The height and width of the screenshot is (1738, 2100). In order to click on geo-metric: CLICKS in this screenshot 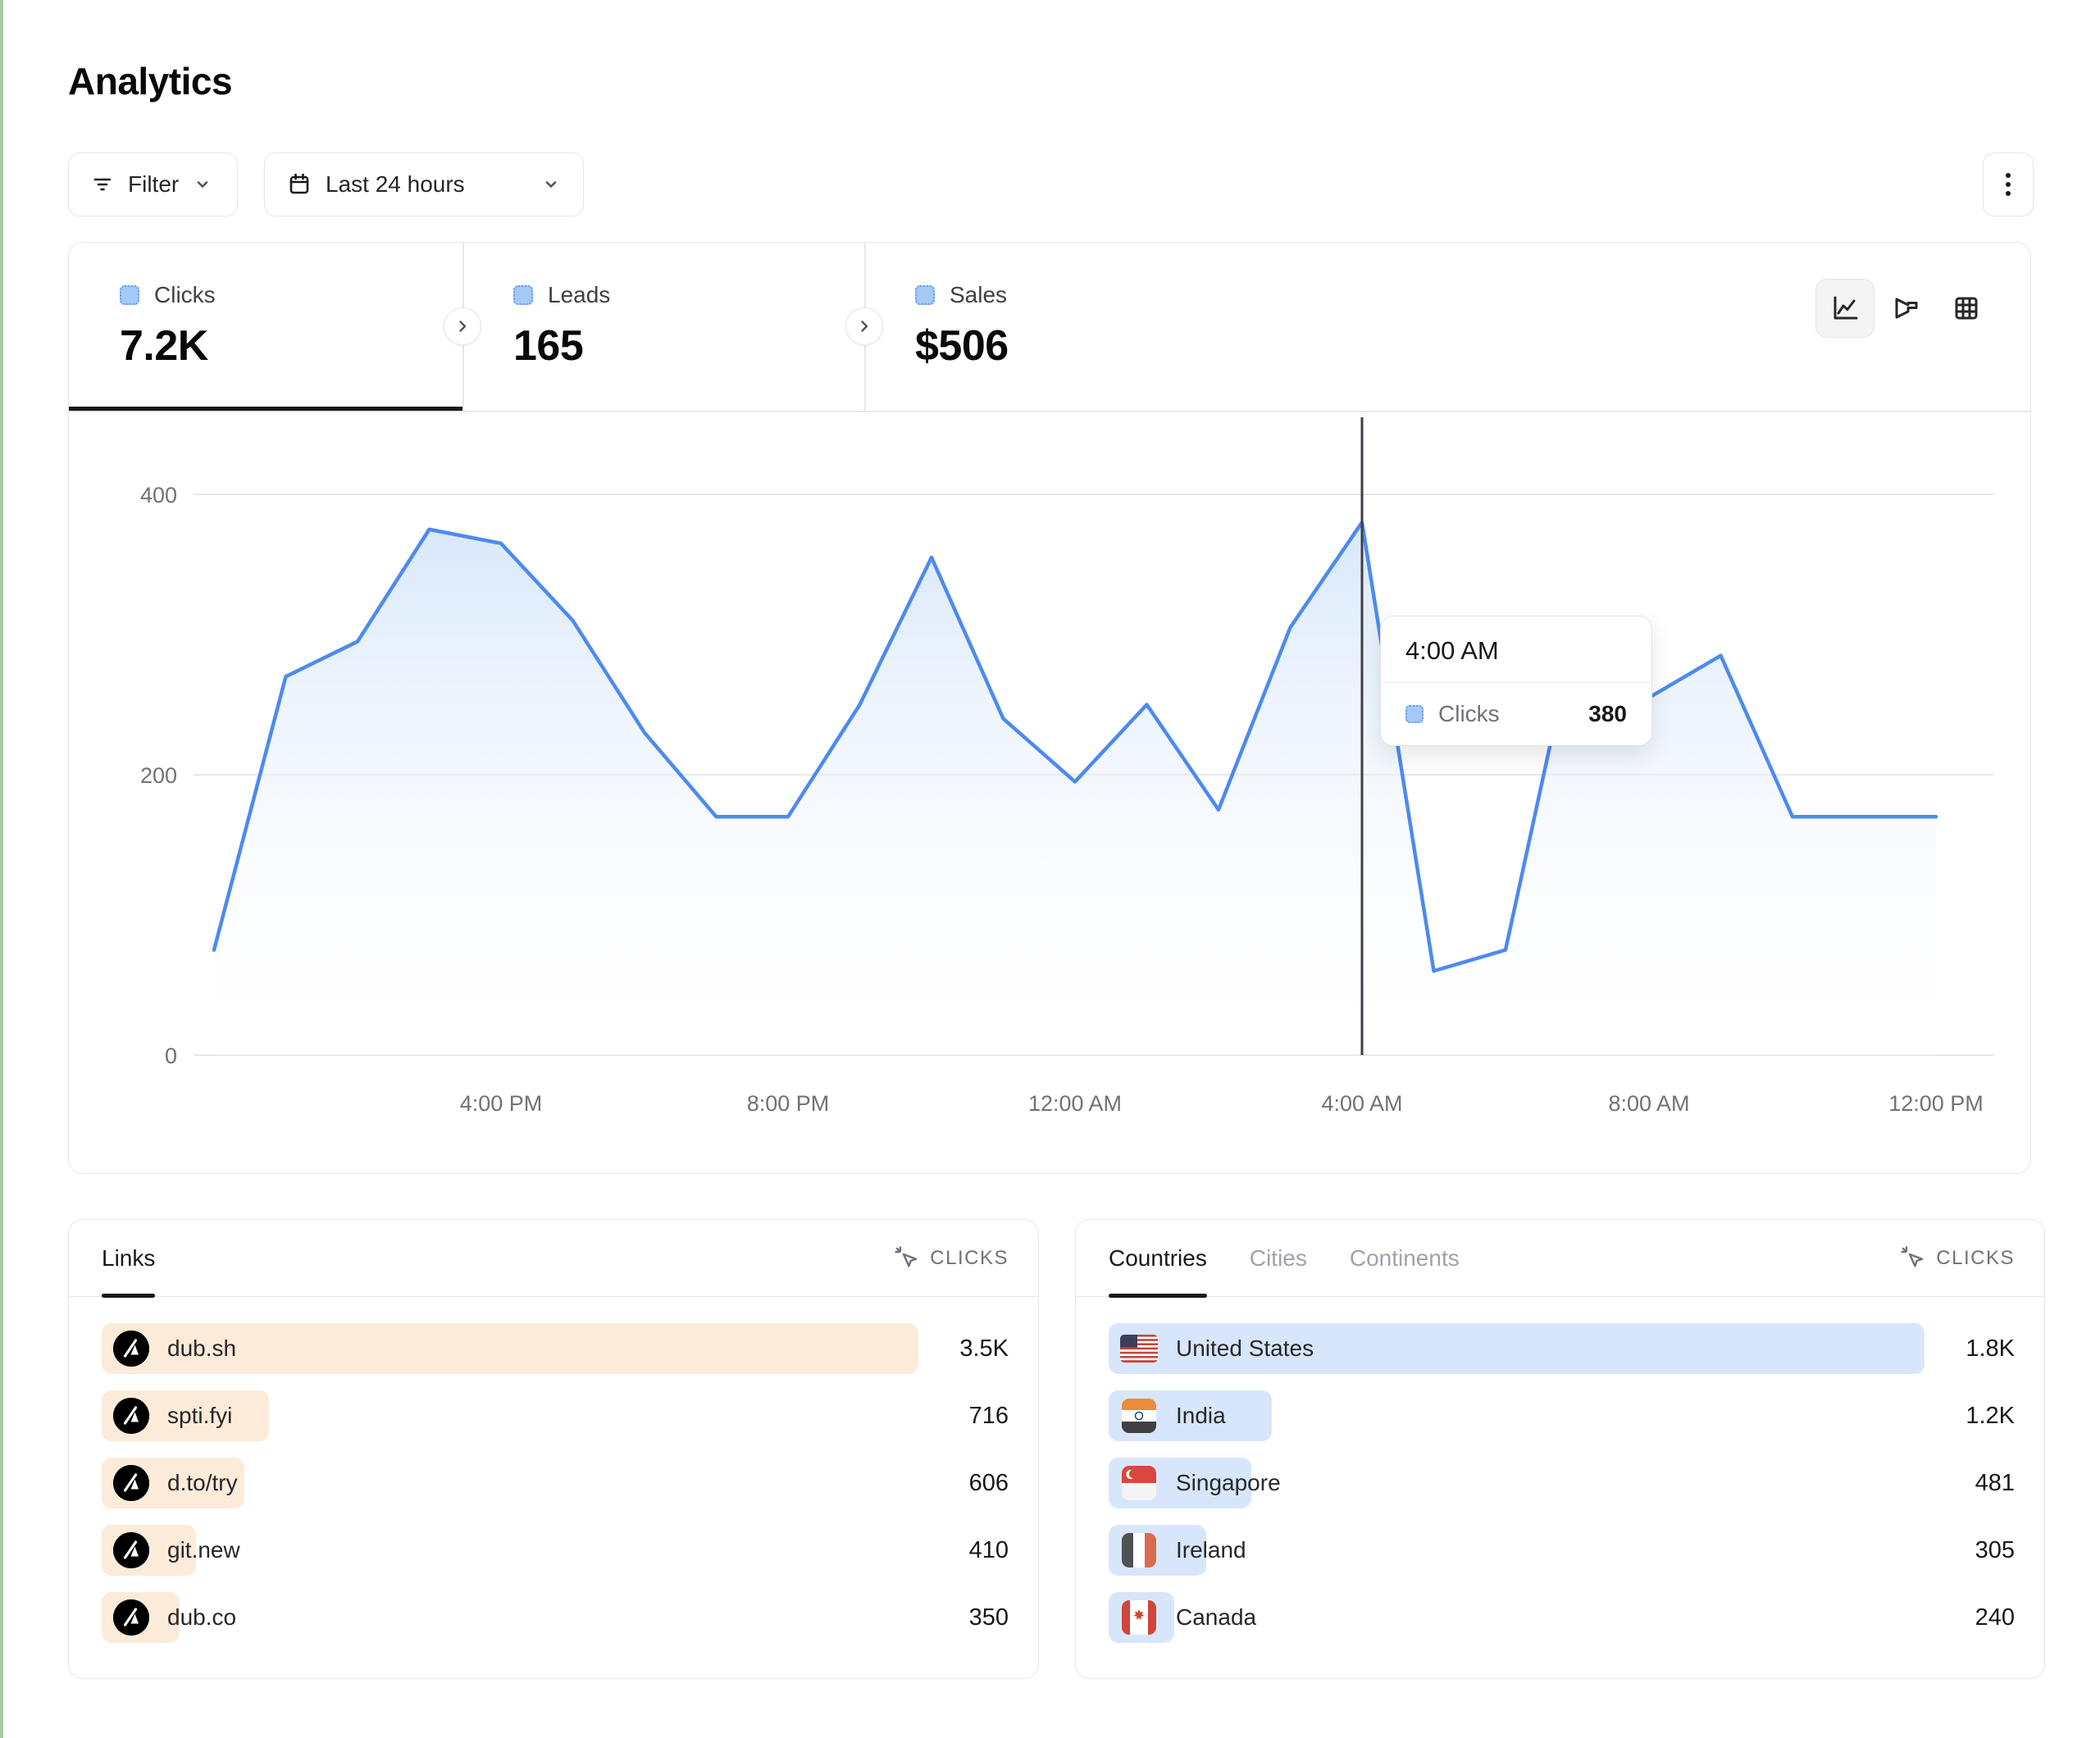, I will do `click(1957, 1258)`.